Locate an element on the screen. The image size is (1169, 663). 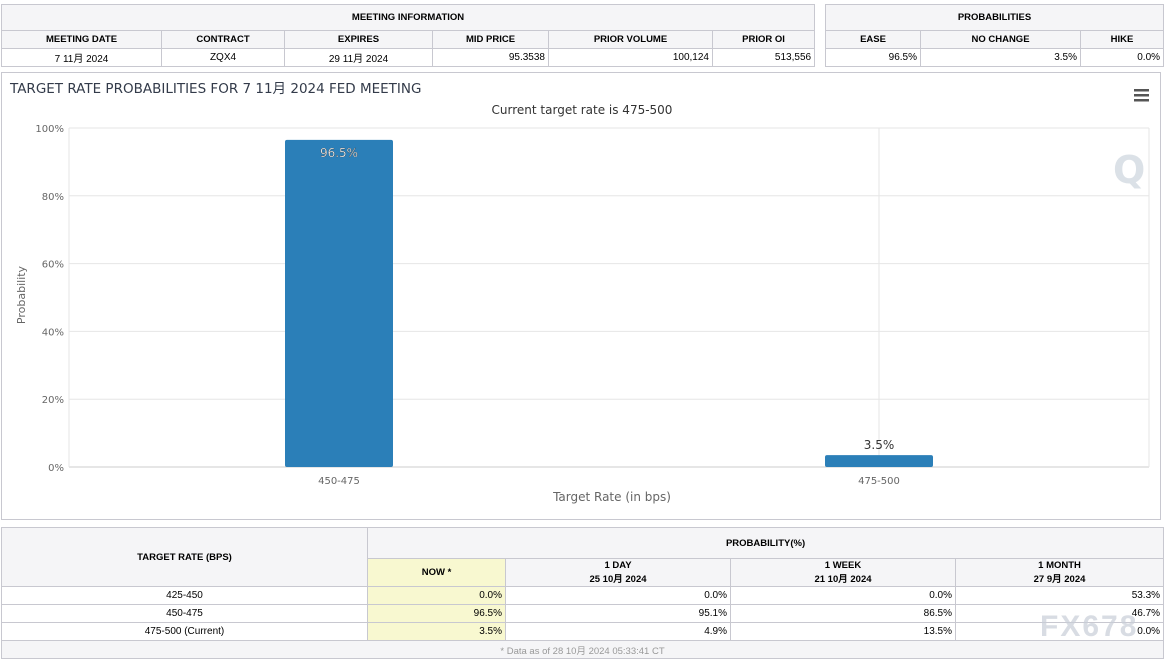
probability-cell: 95.1% is located at coordinates (618, 613).